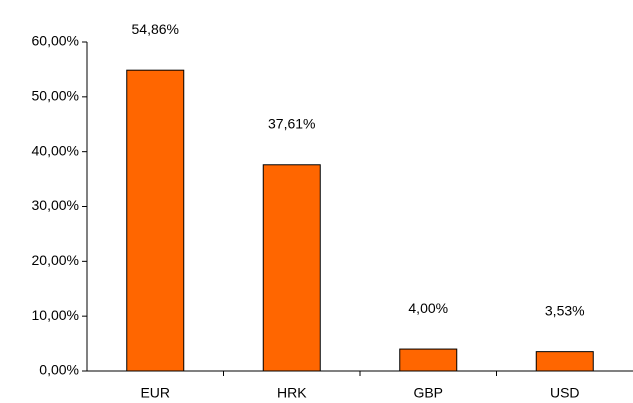  What do you see at coordinates (55, 41) in the screenshot?
I see `y-tick-label: 60,00%` at bounding box center [55, 41].